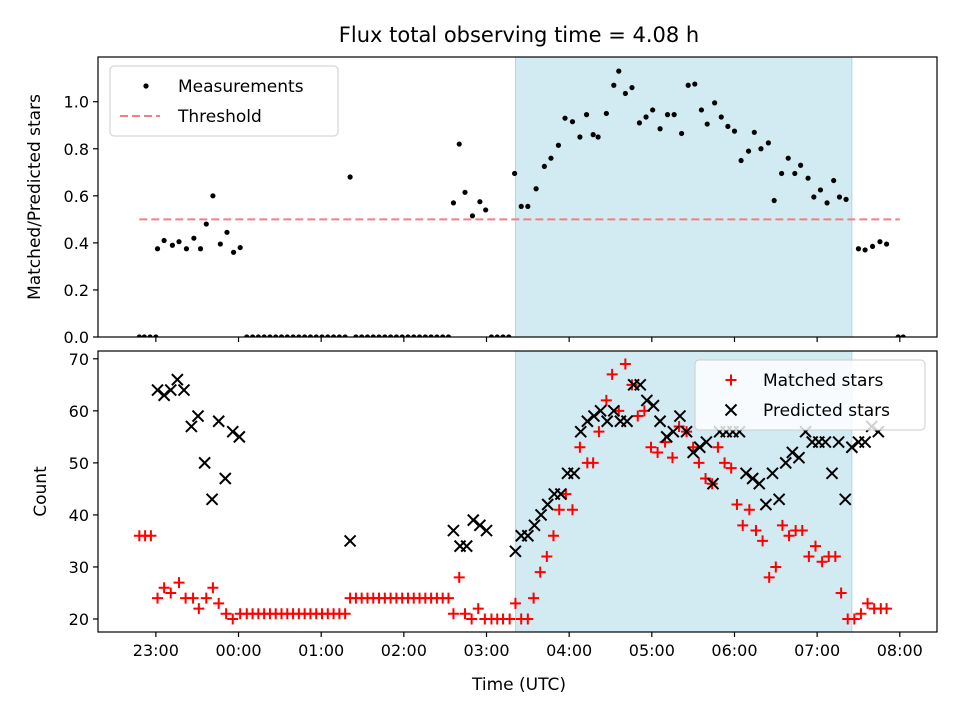  What do you see at coordinates (76, 196) in the screenshot?
I see `top-ytick-label-3: 0.6` at bounding box center [76, 196].